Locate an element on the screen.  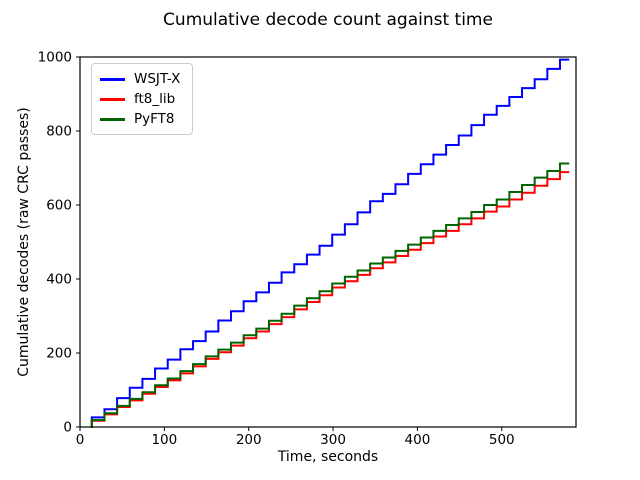
y-tick-label: 600 is located at coordinates (59, 206).